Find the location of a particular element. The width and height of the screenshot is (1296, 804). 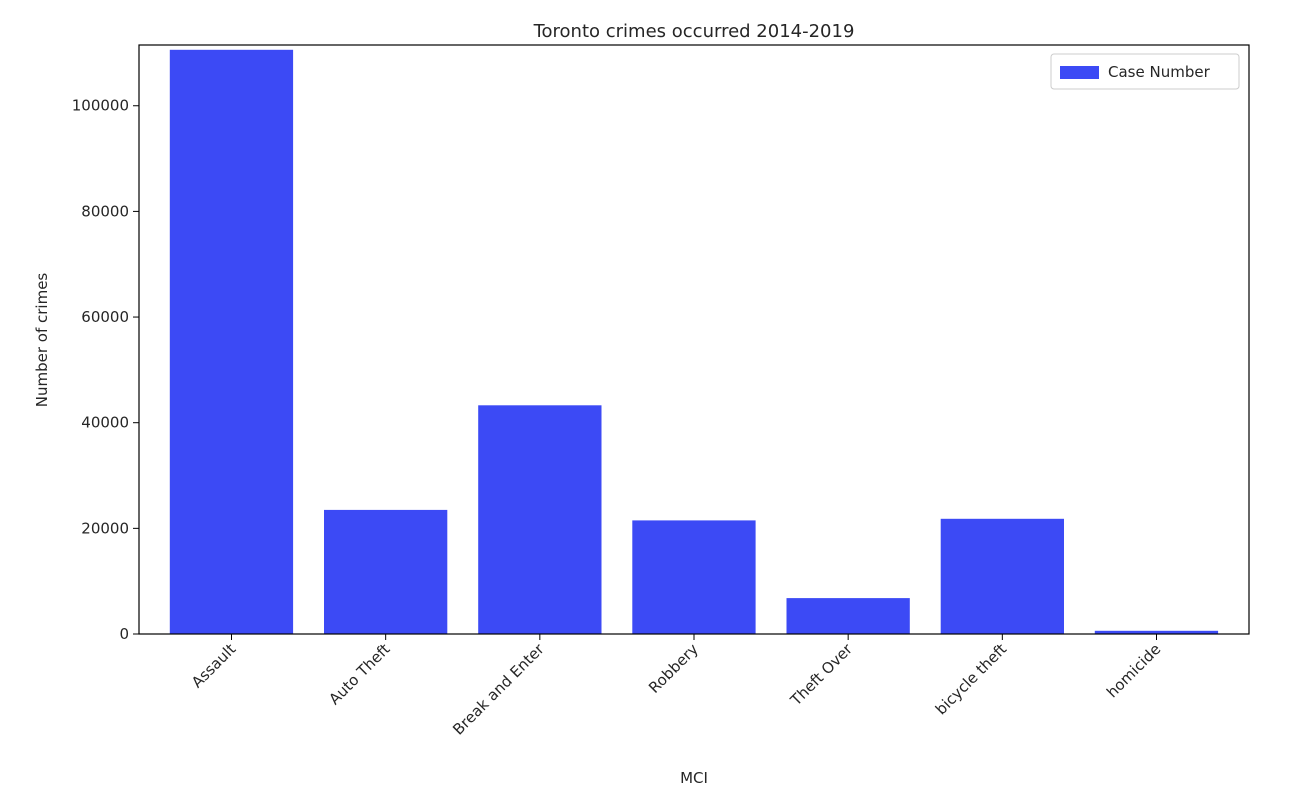

legend: Case Number is located at coordinates (1145, 71).